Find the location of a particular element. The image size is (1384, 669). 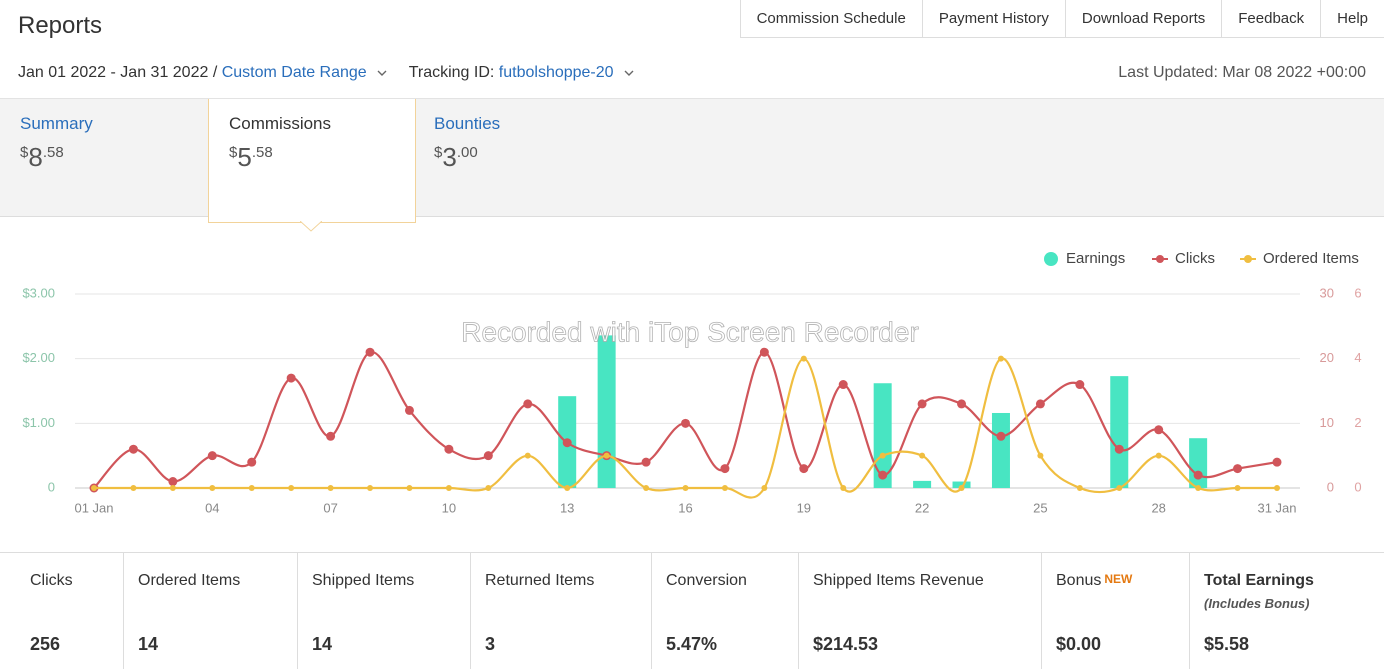

tick-label: 2 is located at coordinates (1357, 422).